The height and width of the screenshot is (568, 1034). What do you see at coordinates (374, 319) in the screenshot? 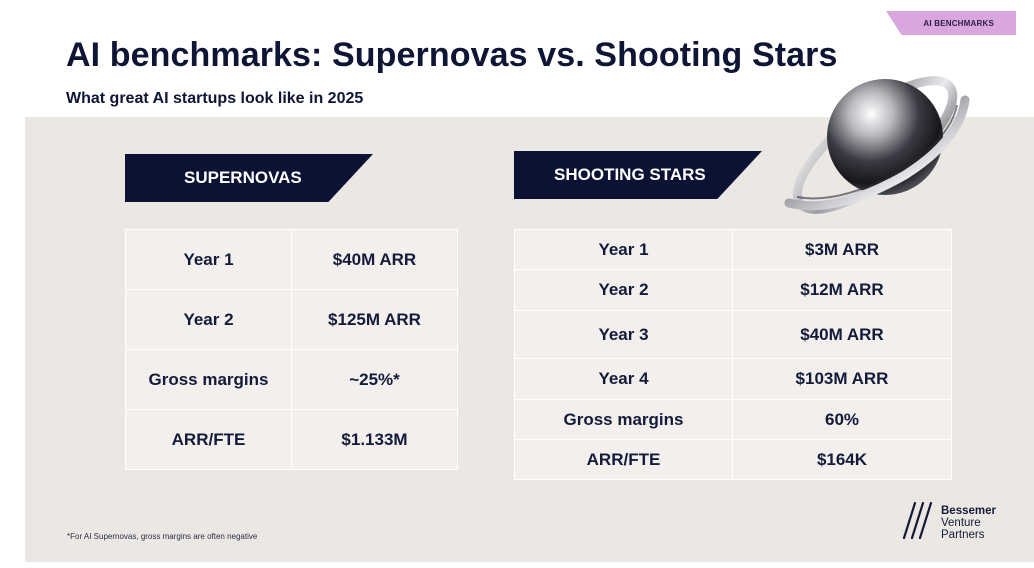
I see `value-cell: $125M ARR` at bounding box center [374, 319].